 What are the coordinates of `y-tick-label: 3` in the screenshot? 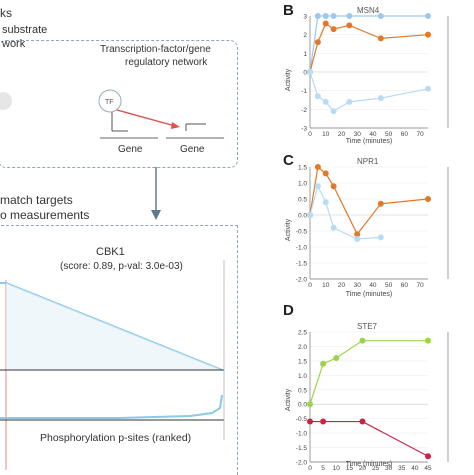 It's located at (305, 17).